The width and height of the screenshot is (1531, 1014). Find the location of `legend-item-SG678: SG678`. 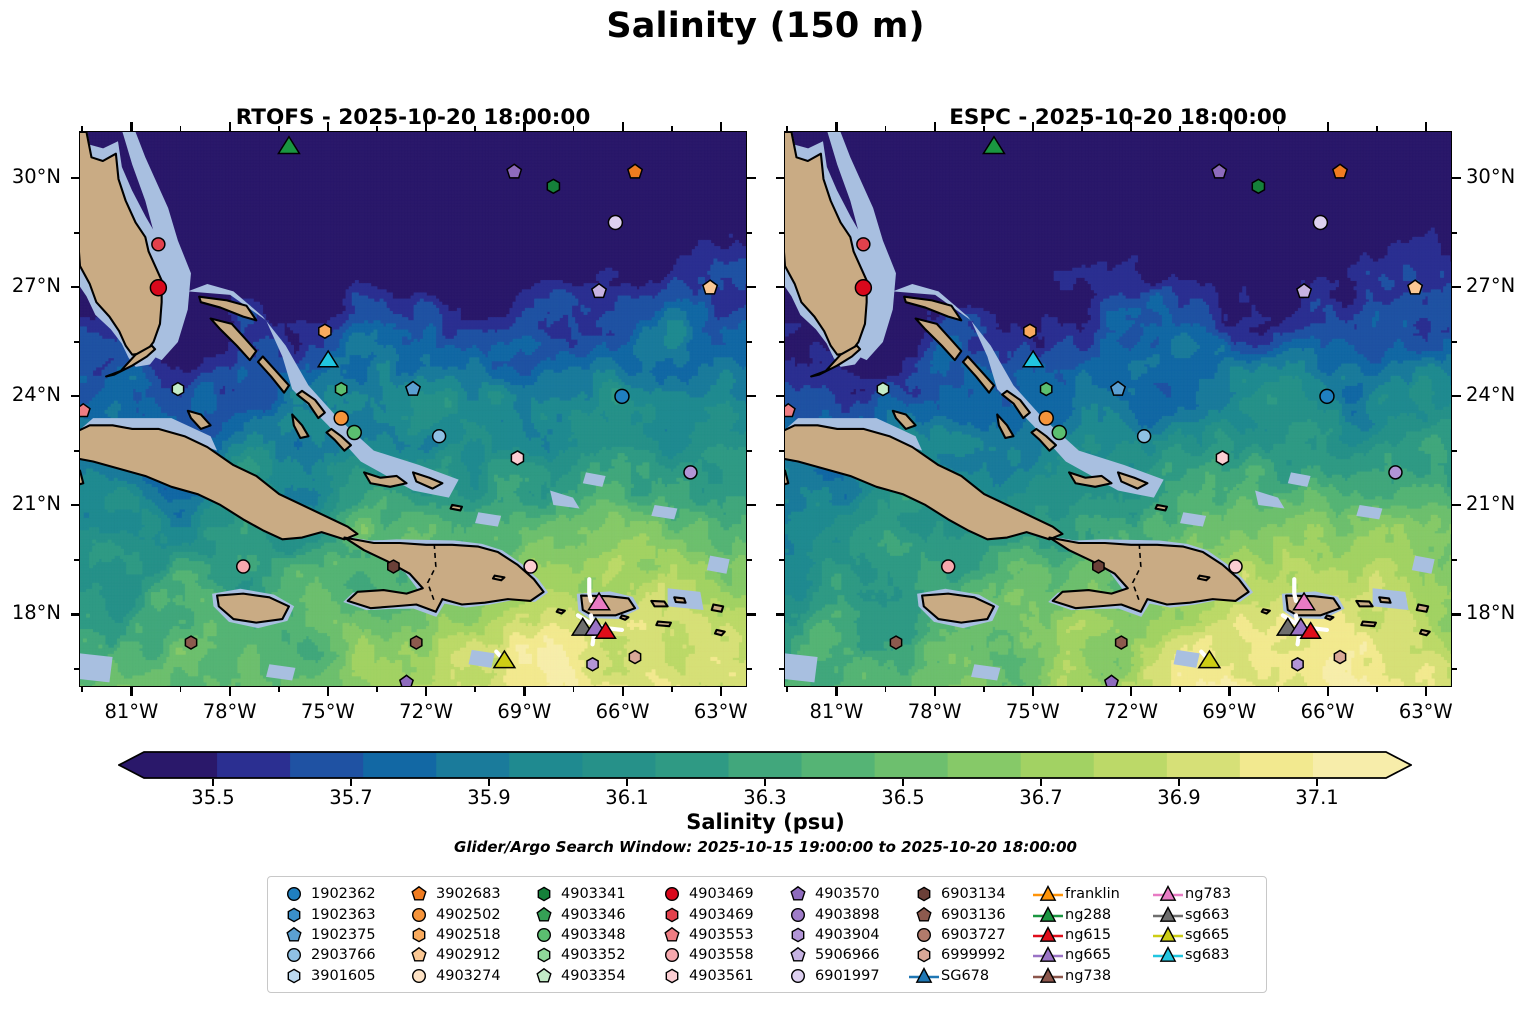

legend-item-SG678: SG678 is located at coordinates (969, 976).